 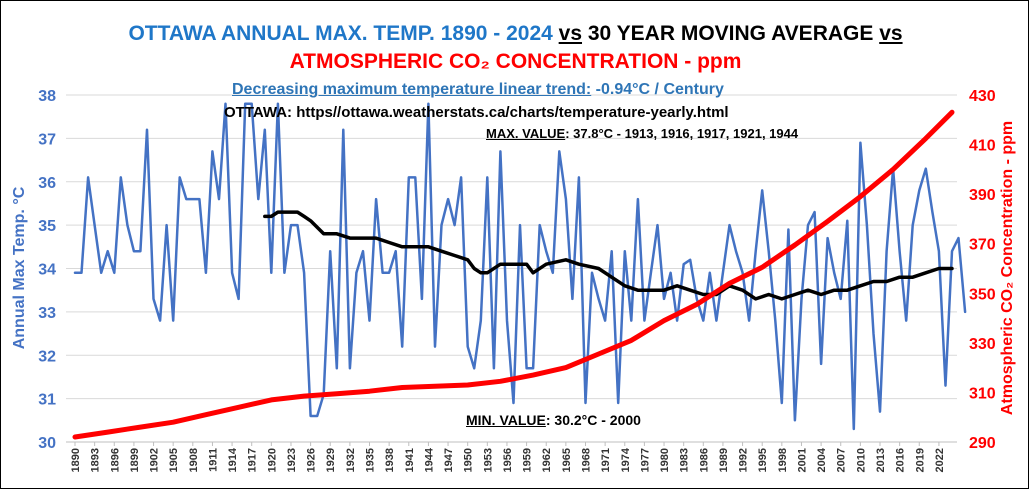 What do you see at coordinates (665, 460) in the screenshot?
I see `x-tick-label: 1980` at bounding box center [665, 460].